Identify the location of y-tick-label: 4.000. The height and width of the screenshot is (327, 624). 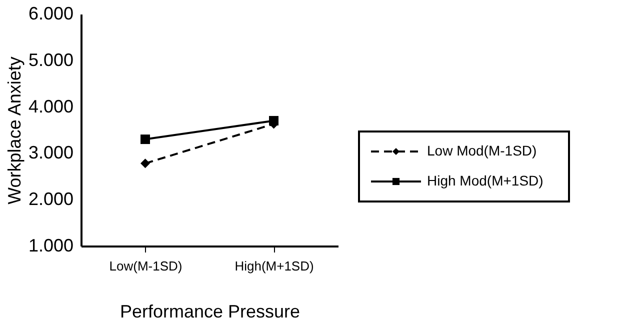
(51, 106).